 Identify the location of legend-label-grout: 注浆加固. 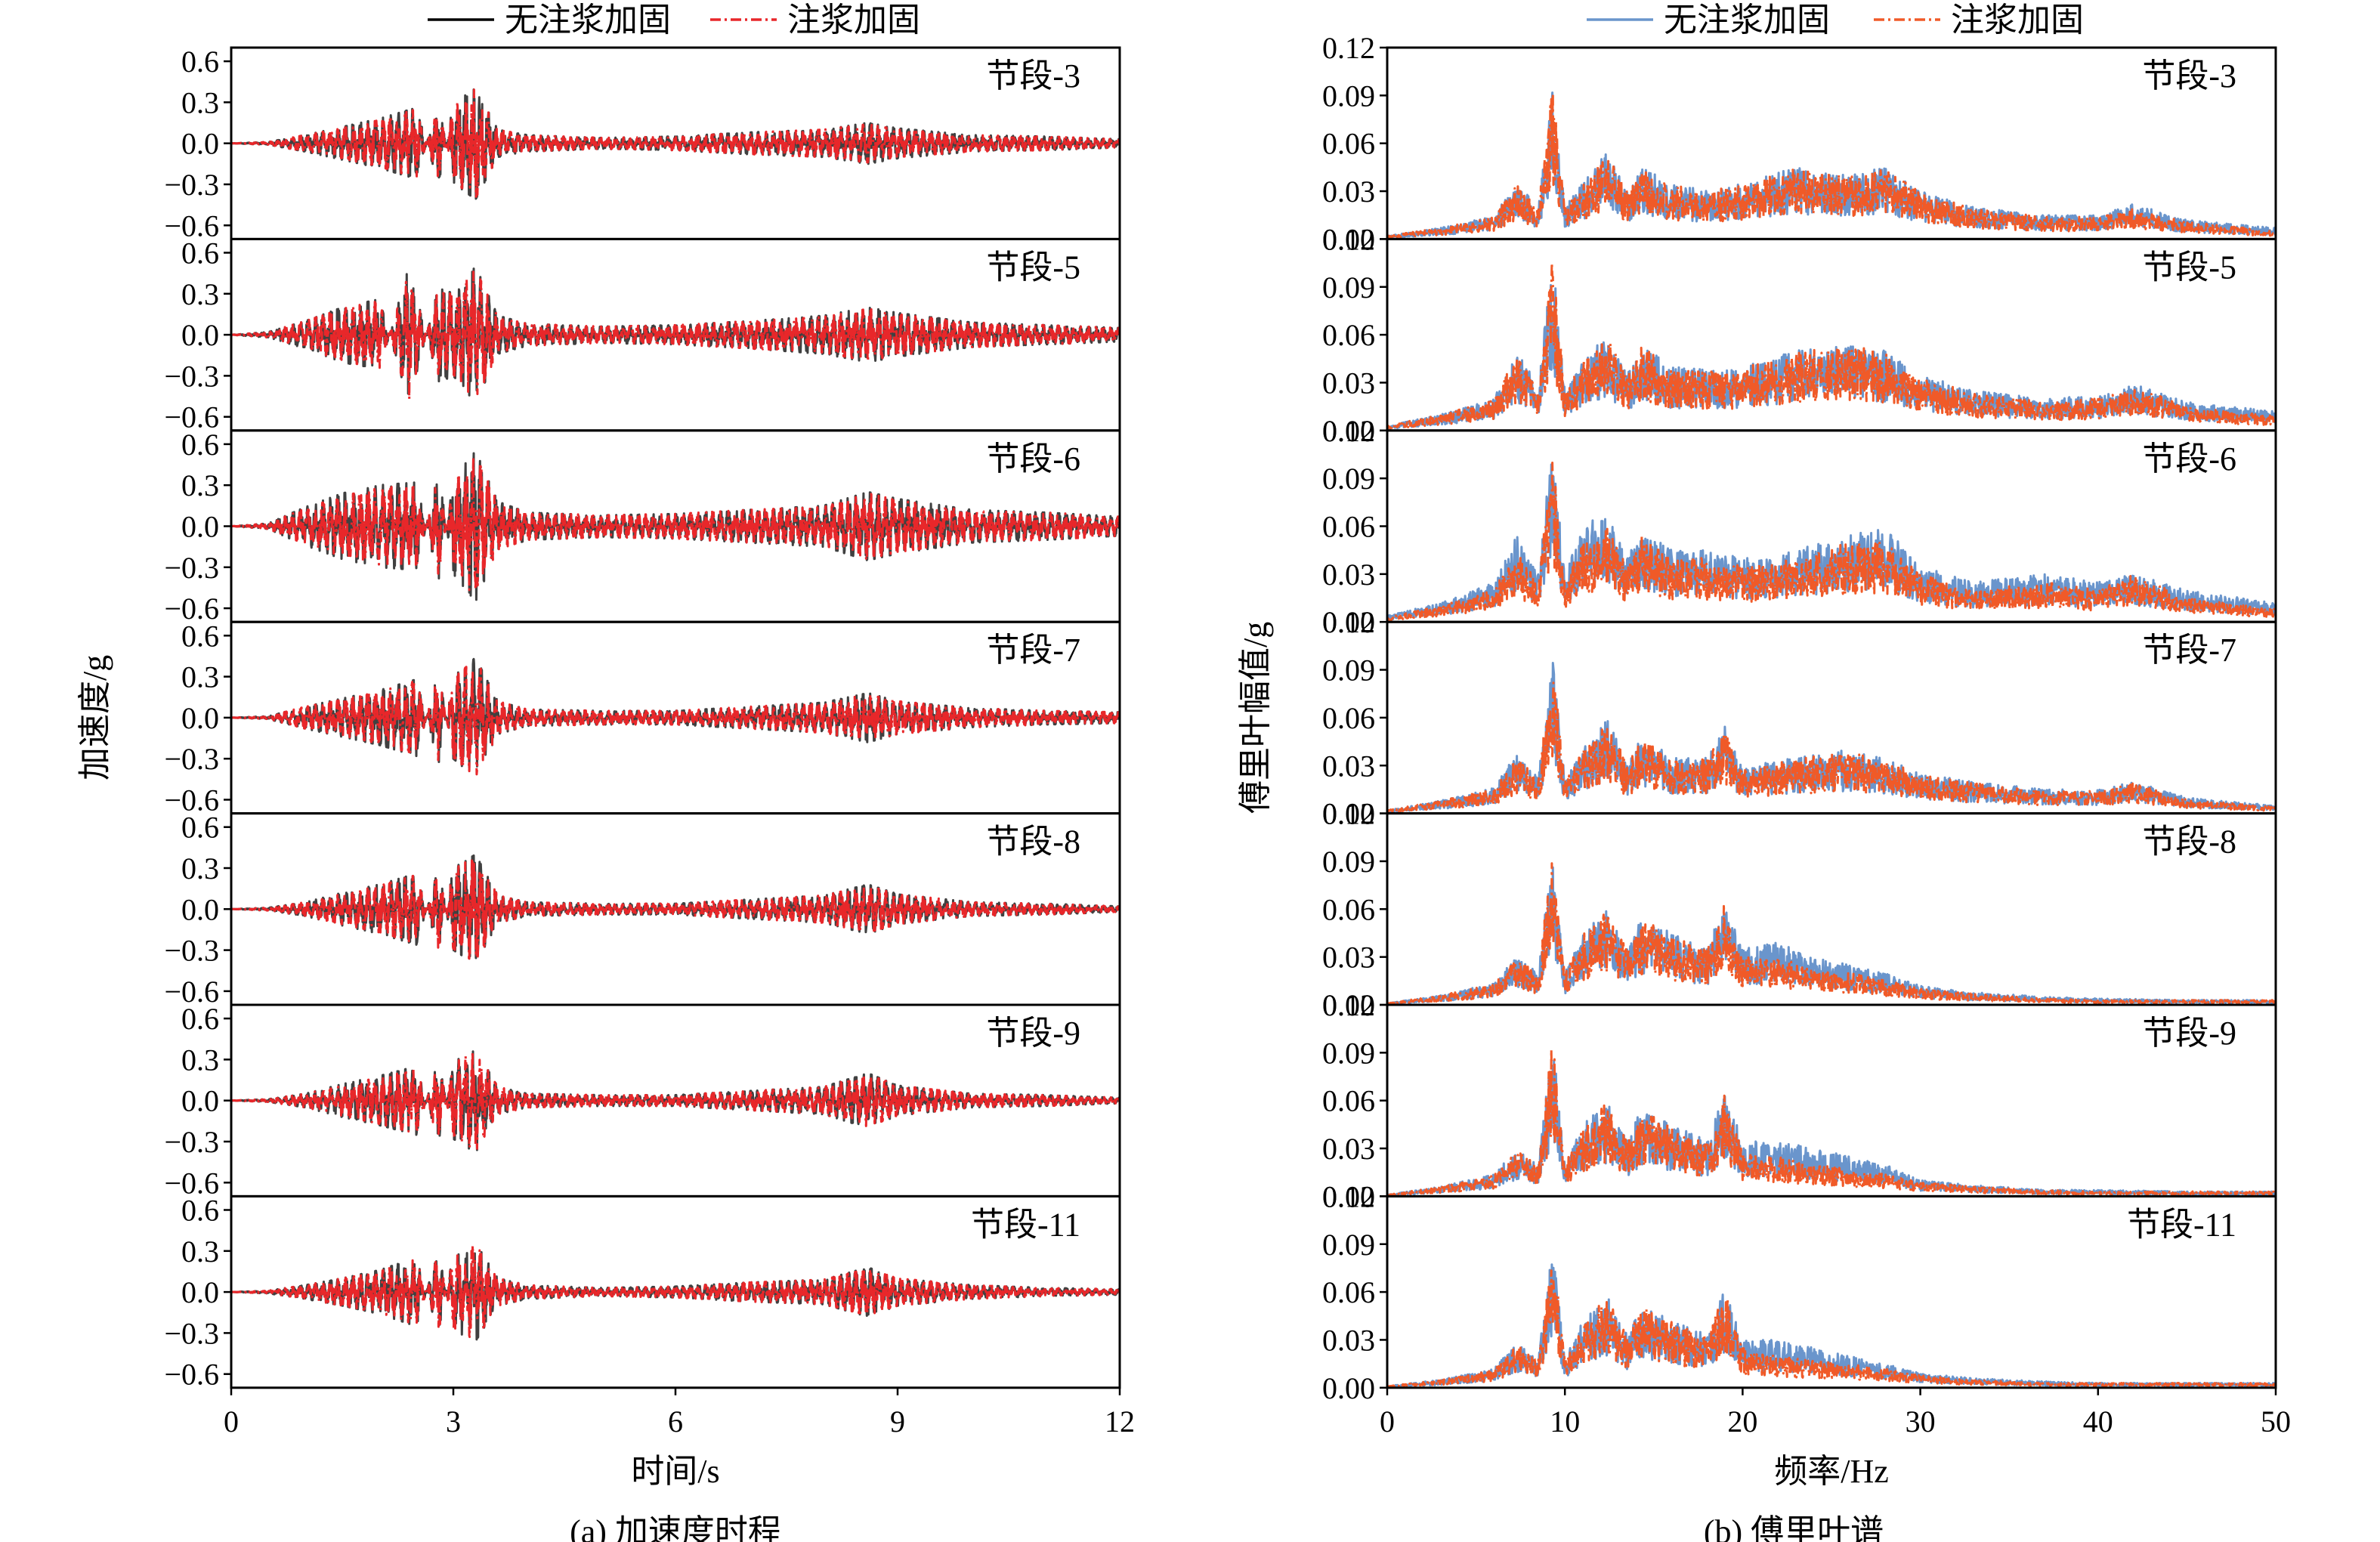
(2017, 20).